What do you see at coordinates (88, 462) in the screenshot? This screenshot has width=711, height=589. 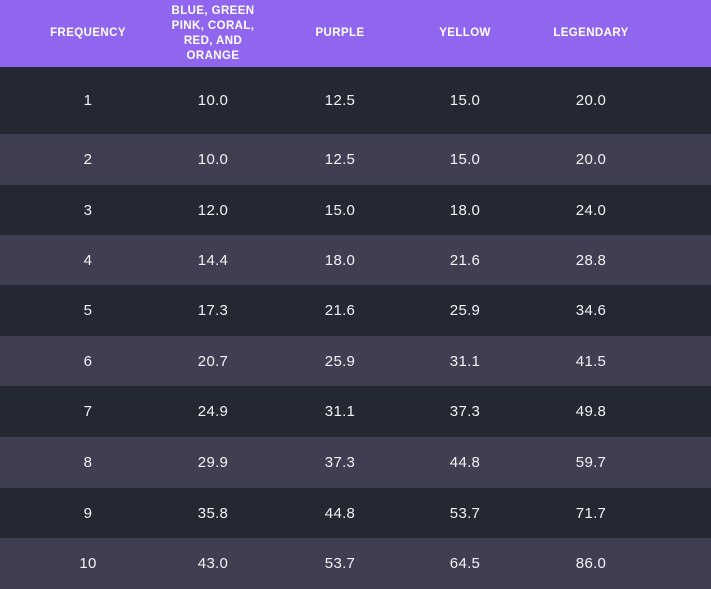 I see `frequency-cell: 8` at bounding box center [88, 462].